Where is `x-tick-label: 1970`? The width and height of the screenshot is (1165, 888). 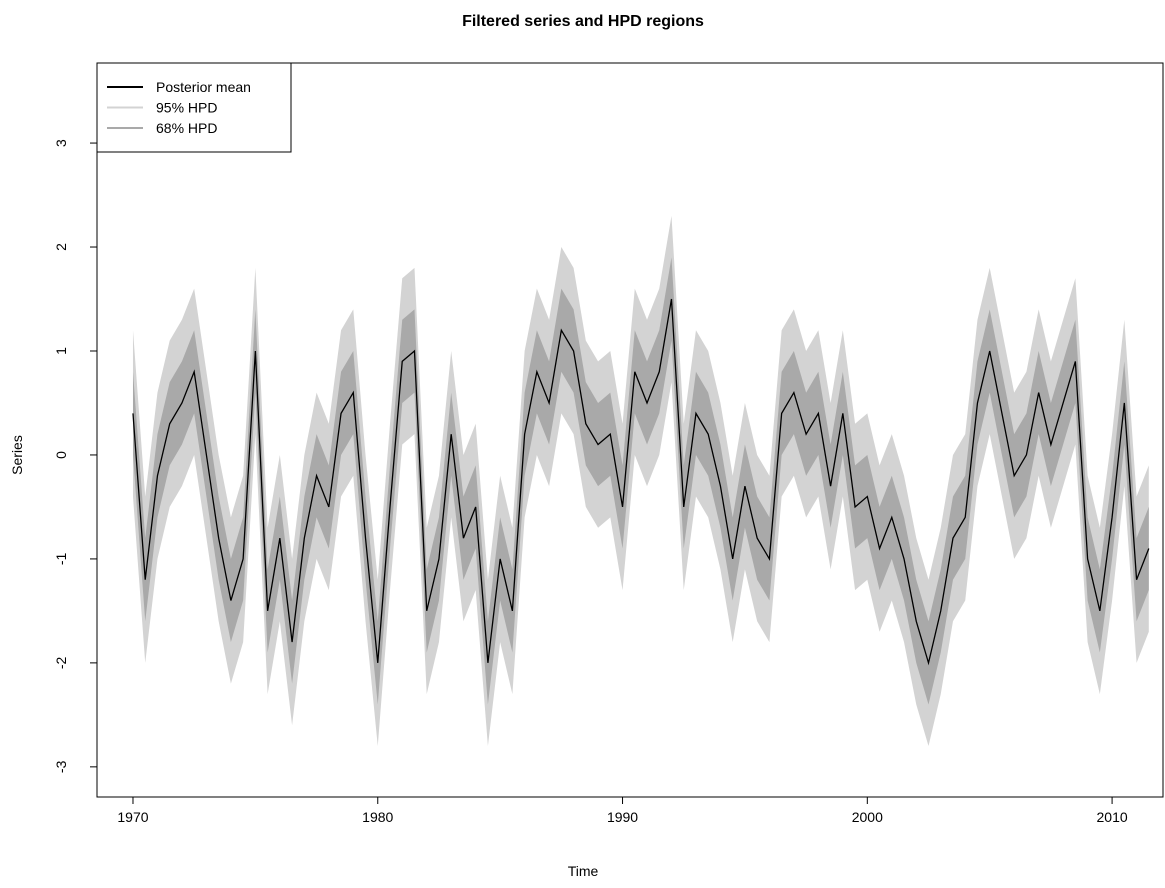
x-tick-label: 1970 is located at coordinates (132, 817).